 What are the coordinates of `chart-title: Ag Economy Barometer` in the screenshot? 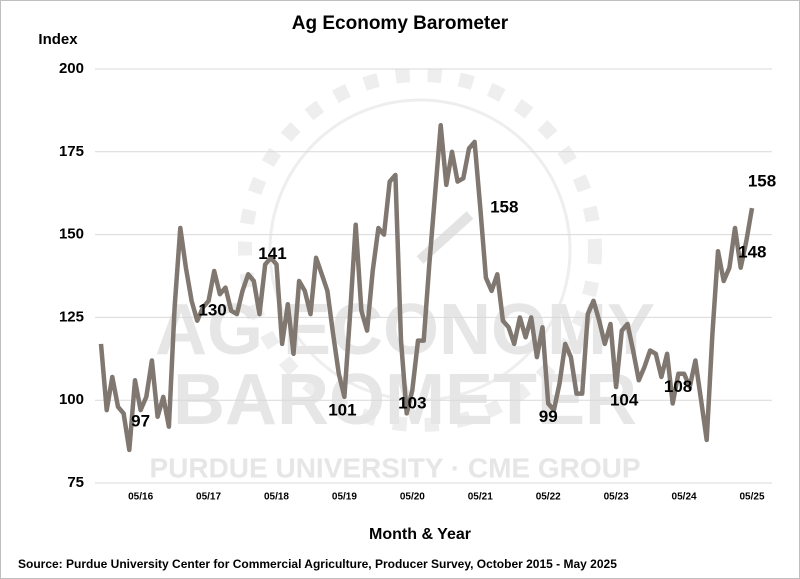 It's located at (400, 23).